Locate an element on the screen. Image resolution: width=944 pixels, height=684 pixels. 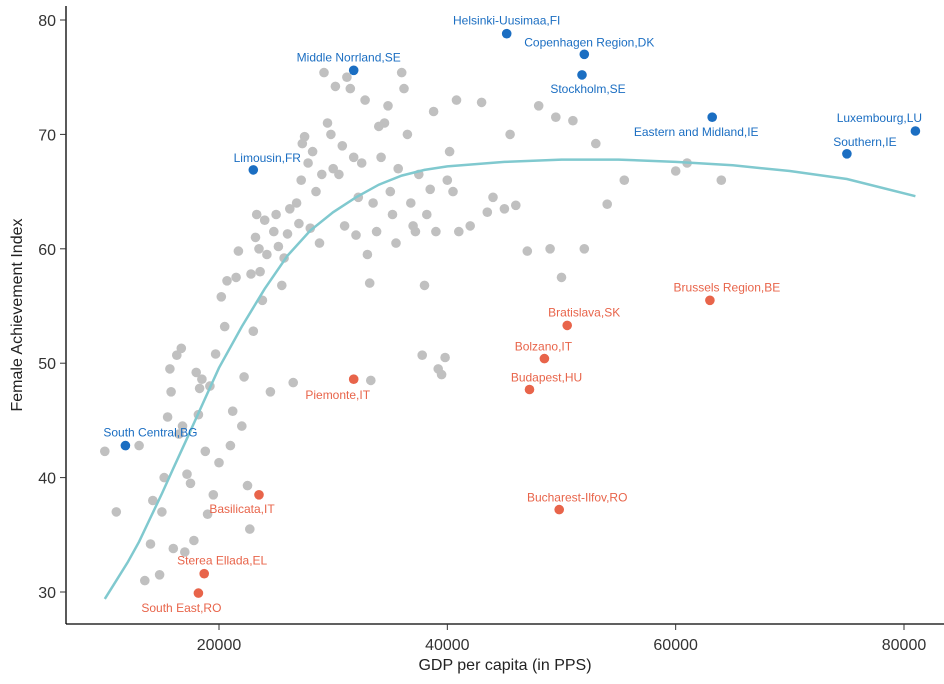
x-tick-label: 80000 is located at coordinates (904, 645).